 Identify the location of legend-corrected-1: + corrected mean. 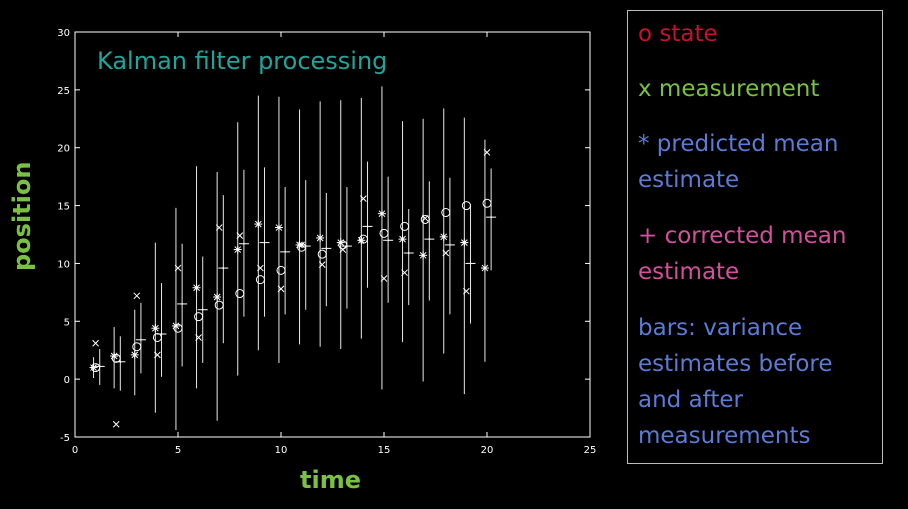
(742, 236).